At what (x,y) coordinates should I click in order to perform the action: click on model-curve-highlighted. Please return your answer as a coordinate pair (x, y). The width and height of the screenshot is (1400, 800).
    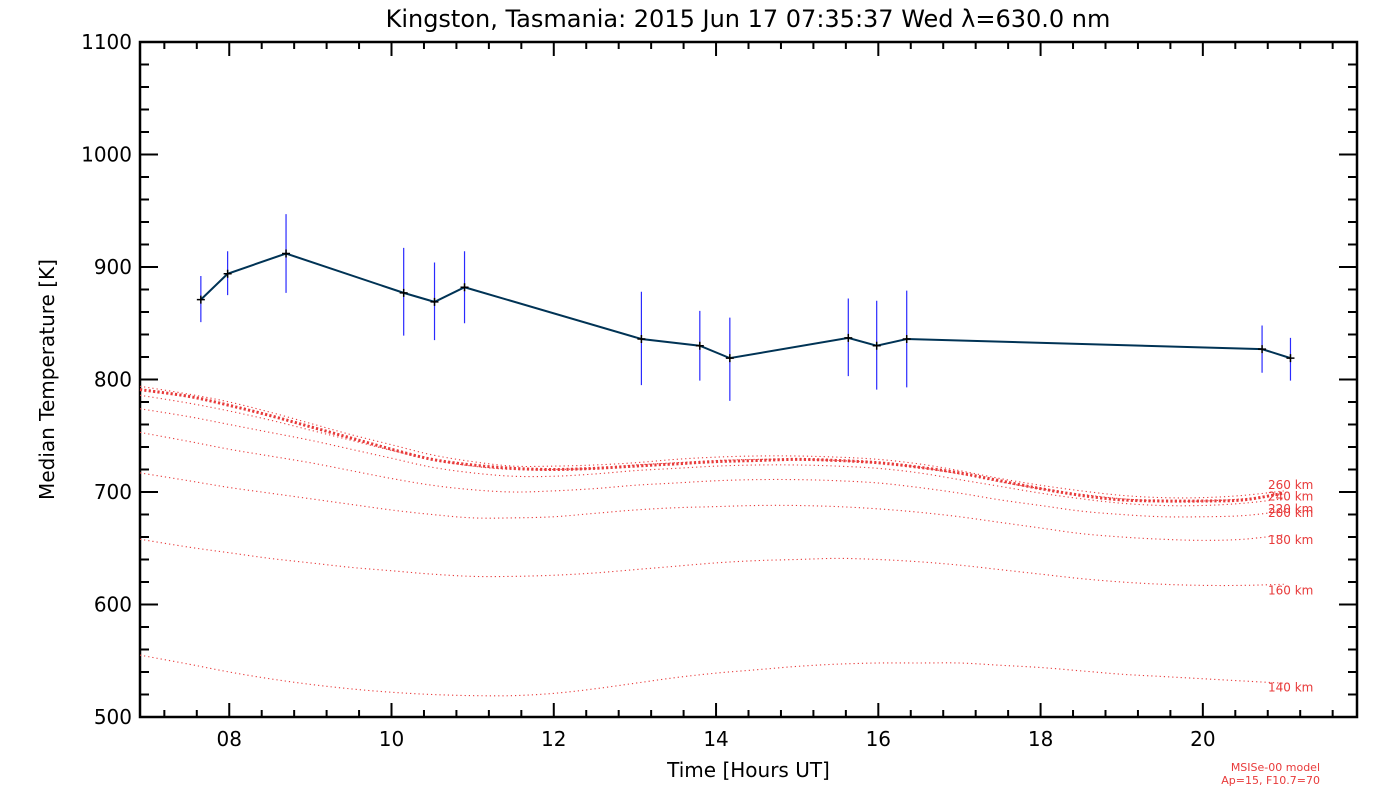
    Looking at the image, I should click on (712, 445).